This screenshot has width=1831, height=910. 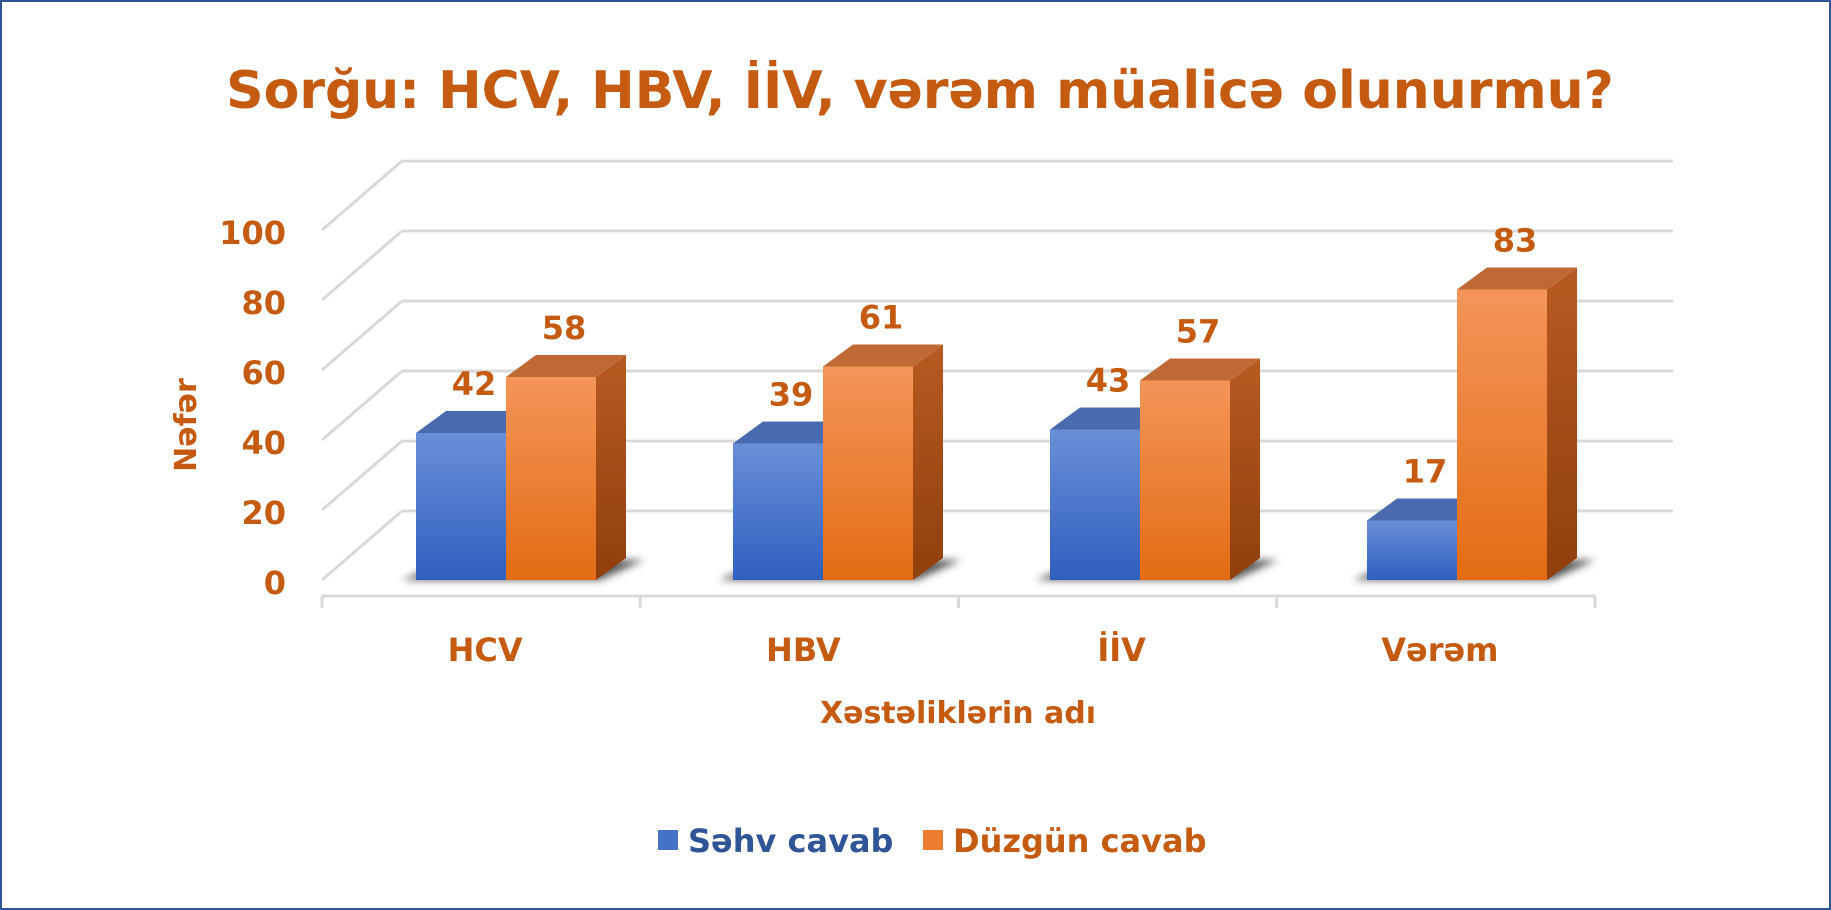 I want to click on y-tick-label: 80, so click(x=263, y=303).